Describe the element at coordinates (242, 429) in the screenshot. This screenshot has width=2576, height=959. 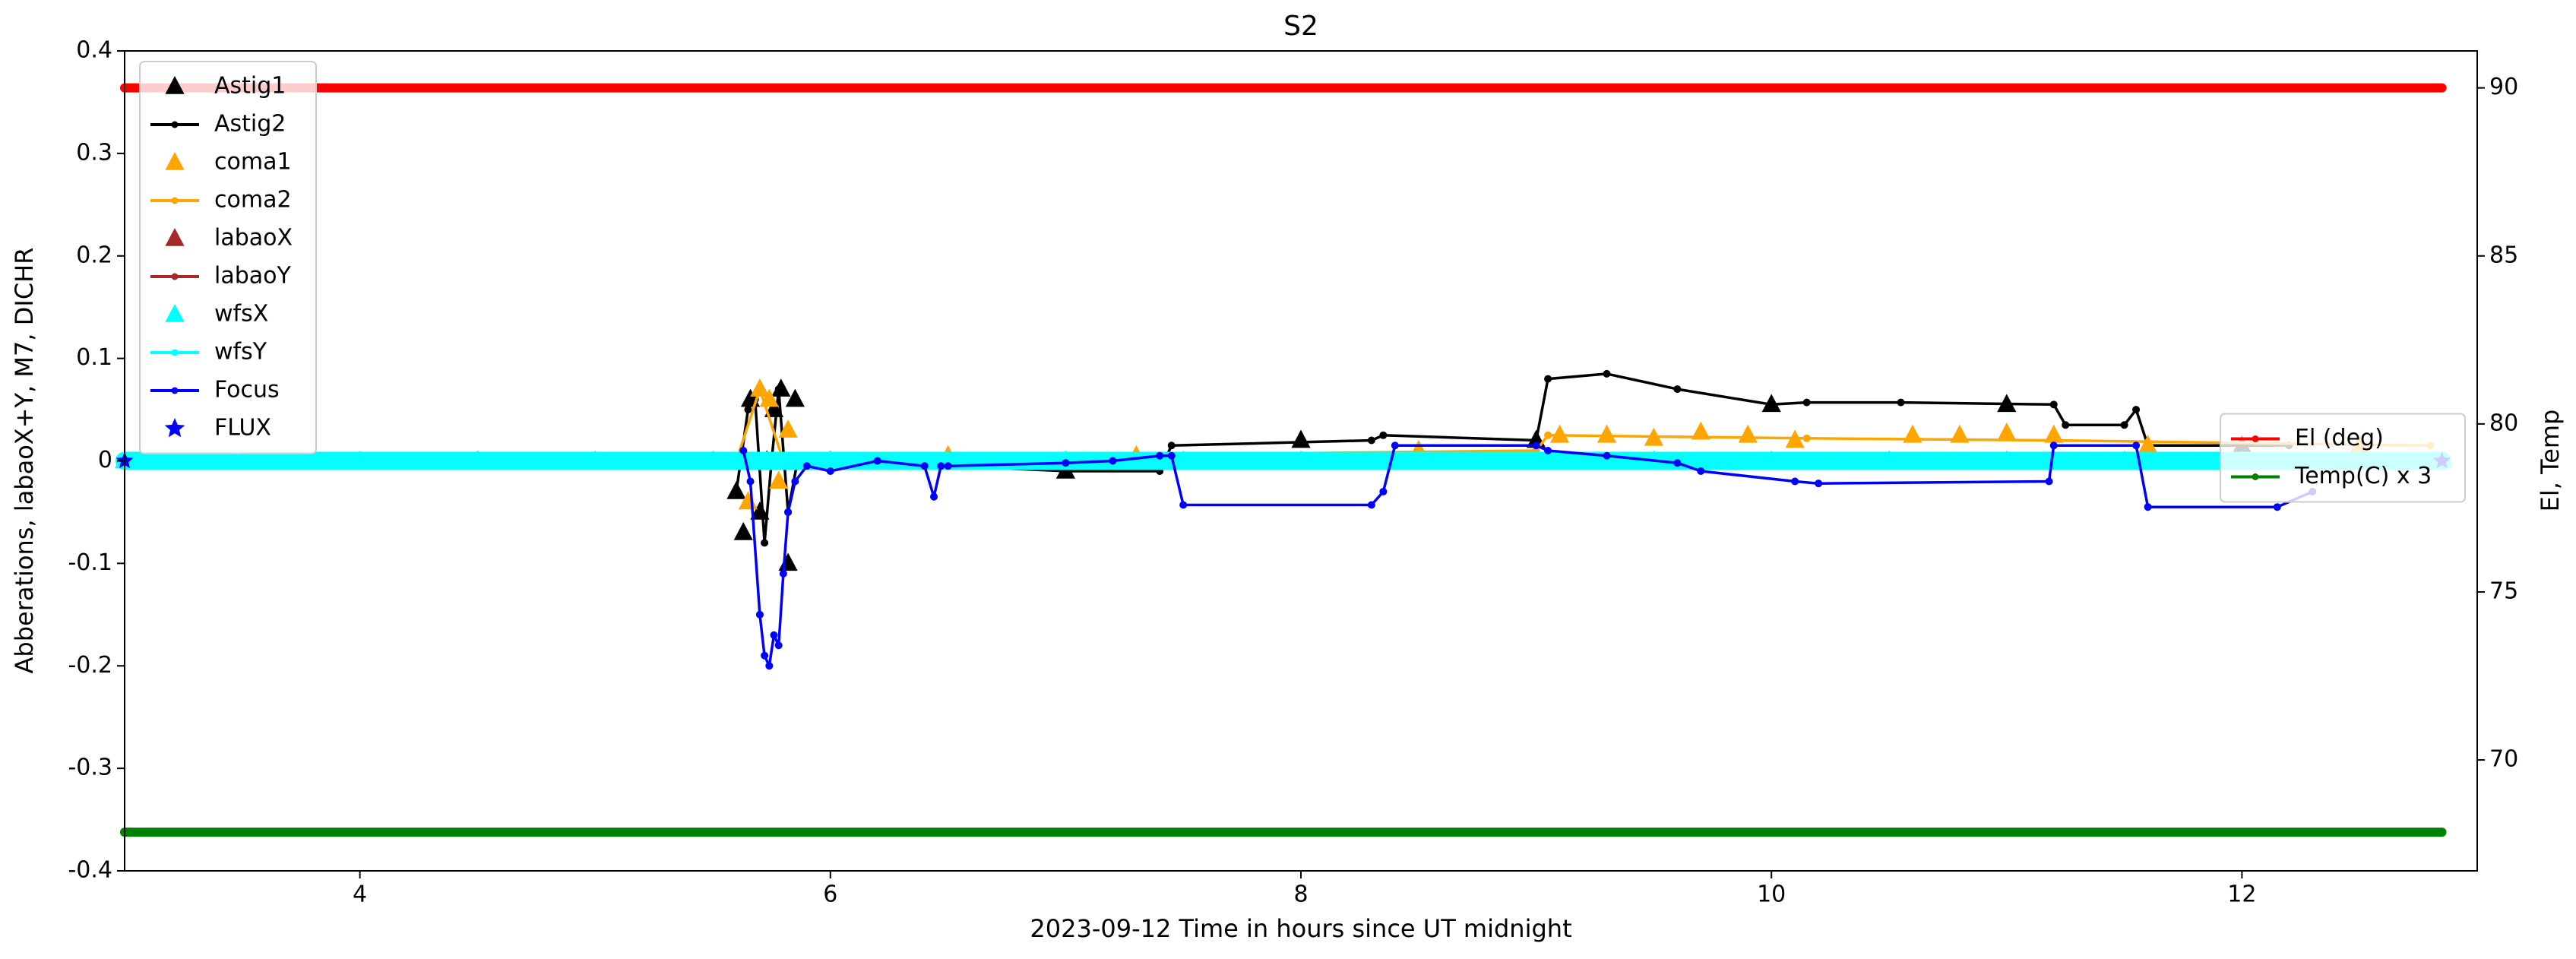
I see `legend-label: FLUX` at that location.